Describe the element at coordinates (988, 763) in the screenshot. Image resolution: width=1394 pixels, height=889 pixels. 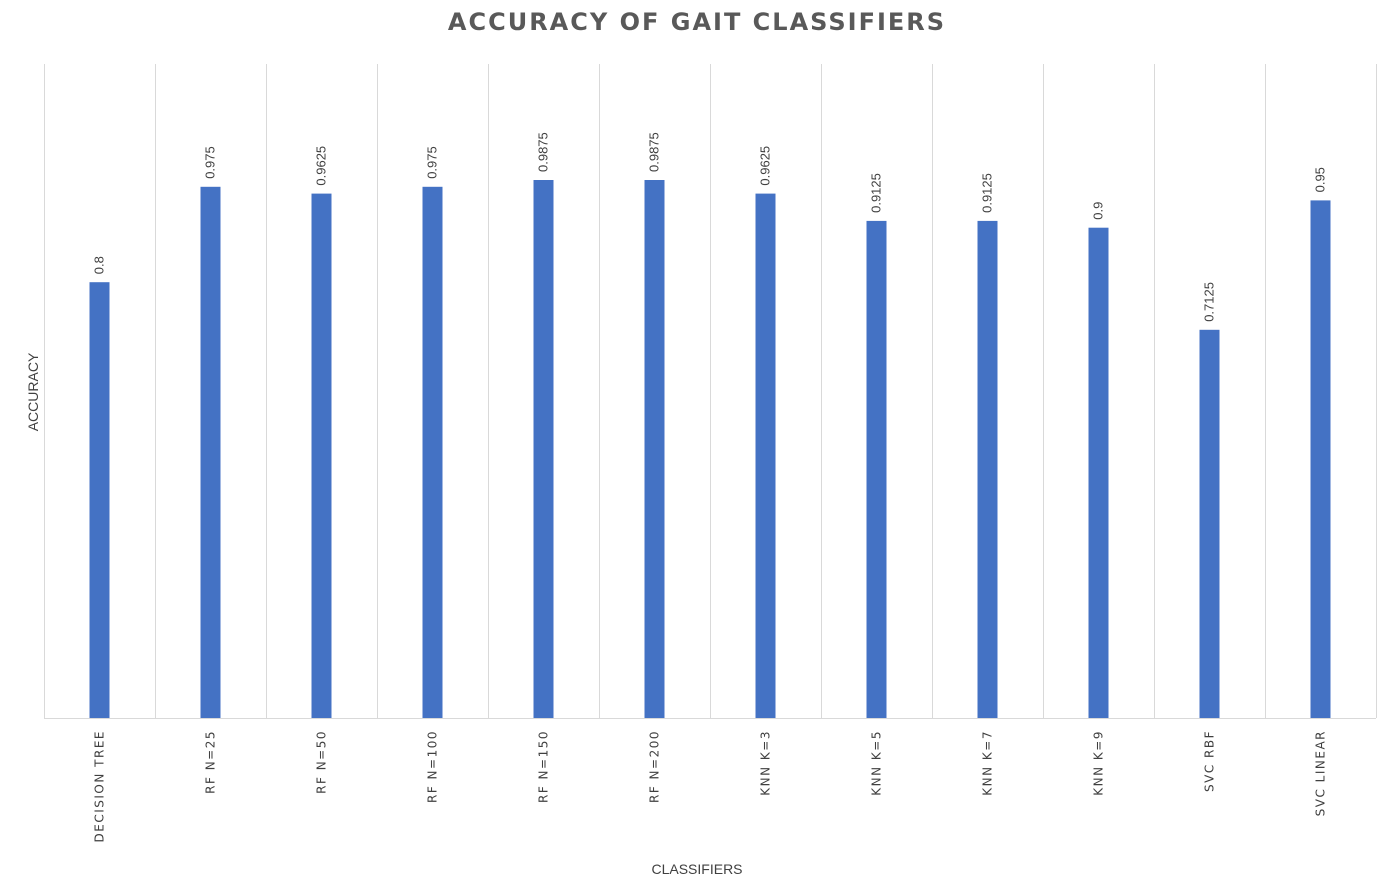
I see `x-tick-label: KNN K=7` at that location.